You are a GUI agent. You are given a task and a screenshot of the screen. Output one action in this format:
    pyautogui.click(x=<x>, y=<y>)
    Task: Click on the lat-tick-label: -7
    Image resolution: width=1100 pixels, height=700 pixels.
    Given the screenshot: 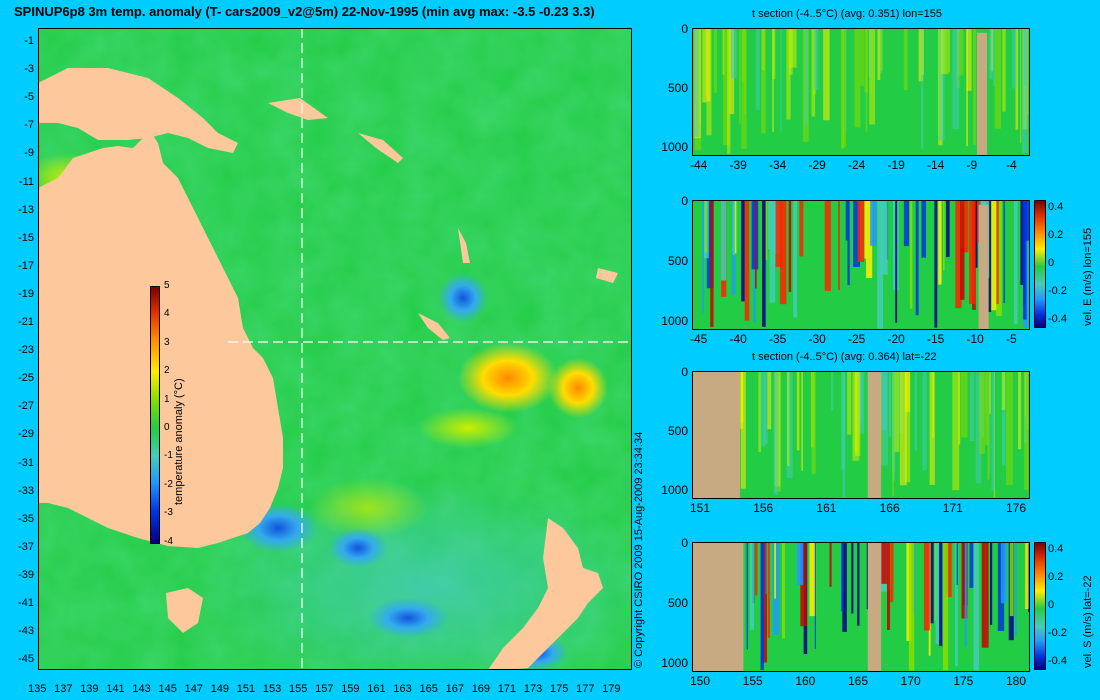 What is the action you would take?
    pyautogui.click(x=29, y=125)
    